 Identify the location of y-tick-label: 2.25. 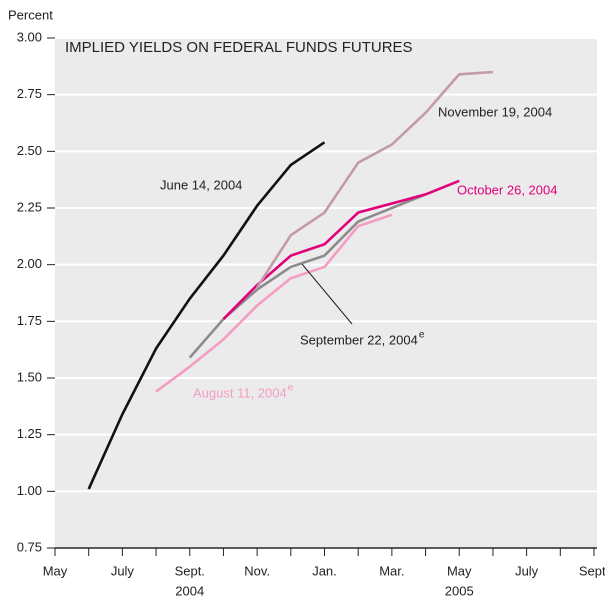
(29, 206).